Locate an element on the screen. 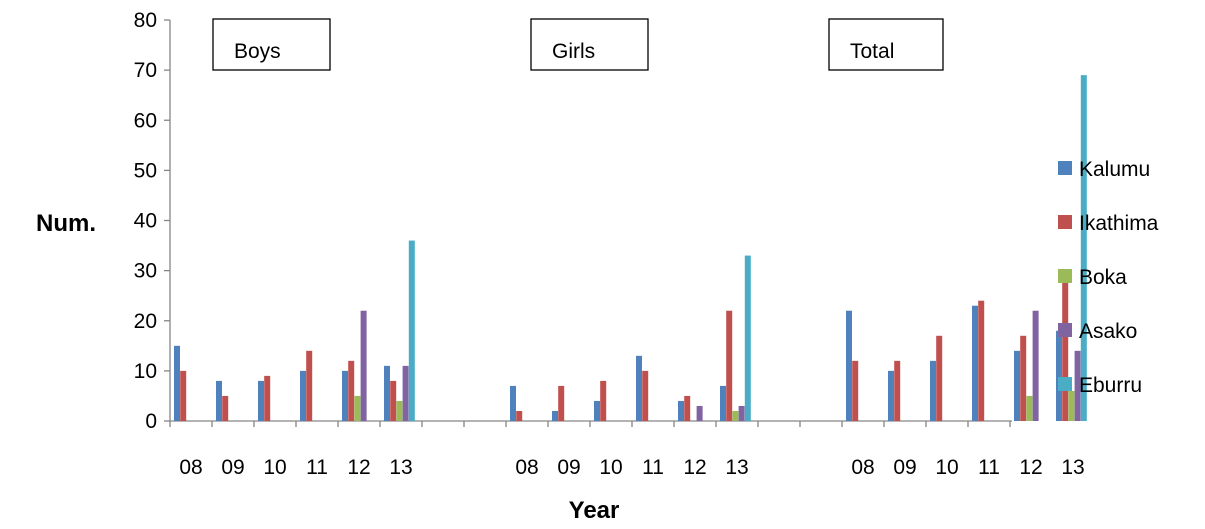 Image resolution: width=1205 pixels, height=529 pixels. y-tick-label: 80 is located at coordinates (145, 20).